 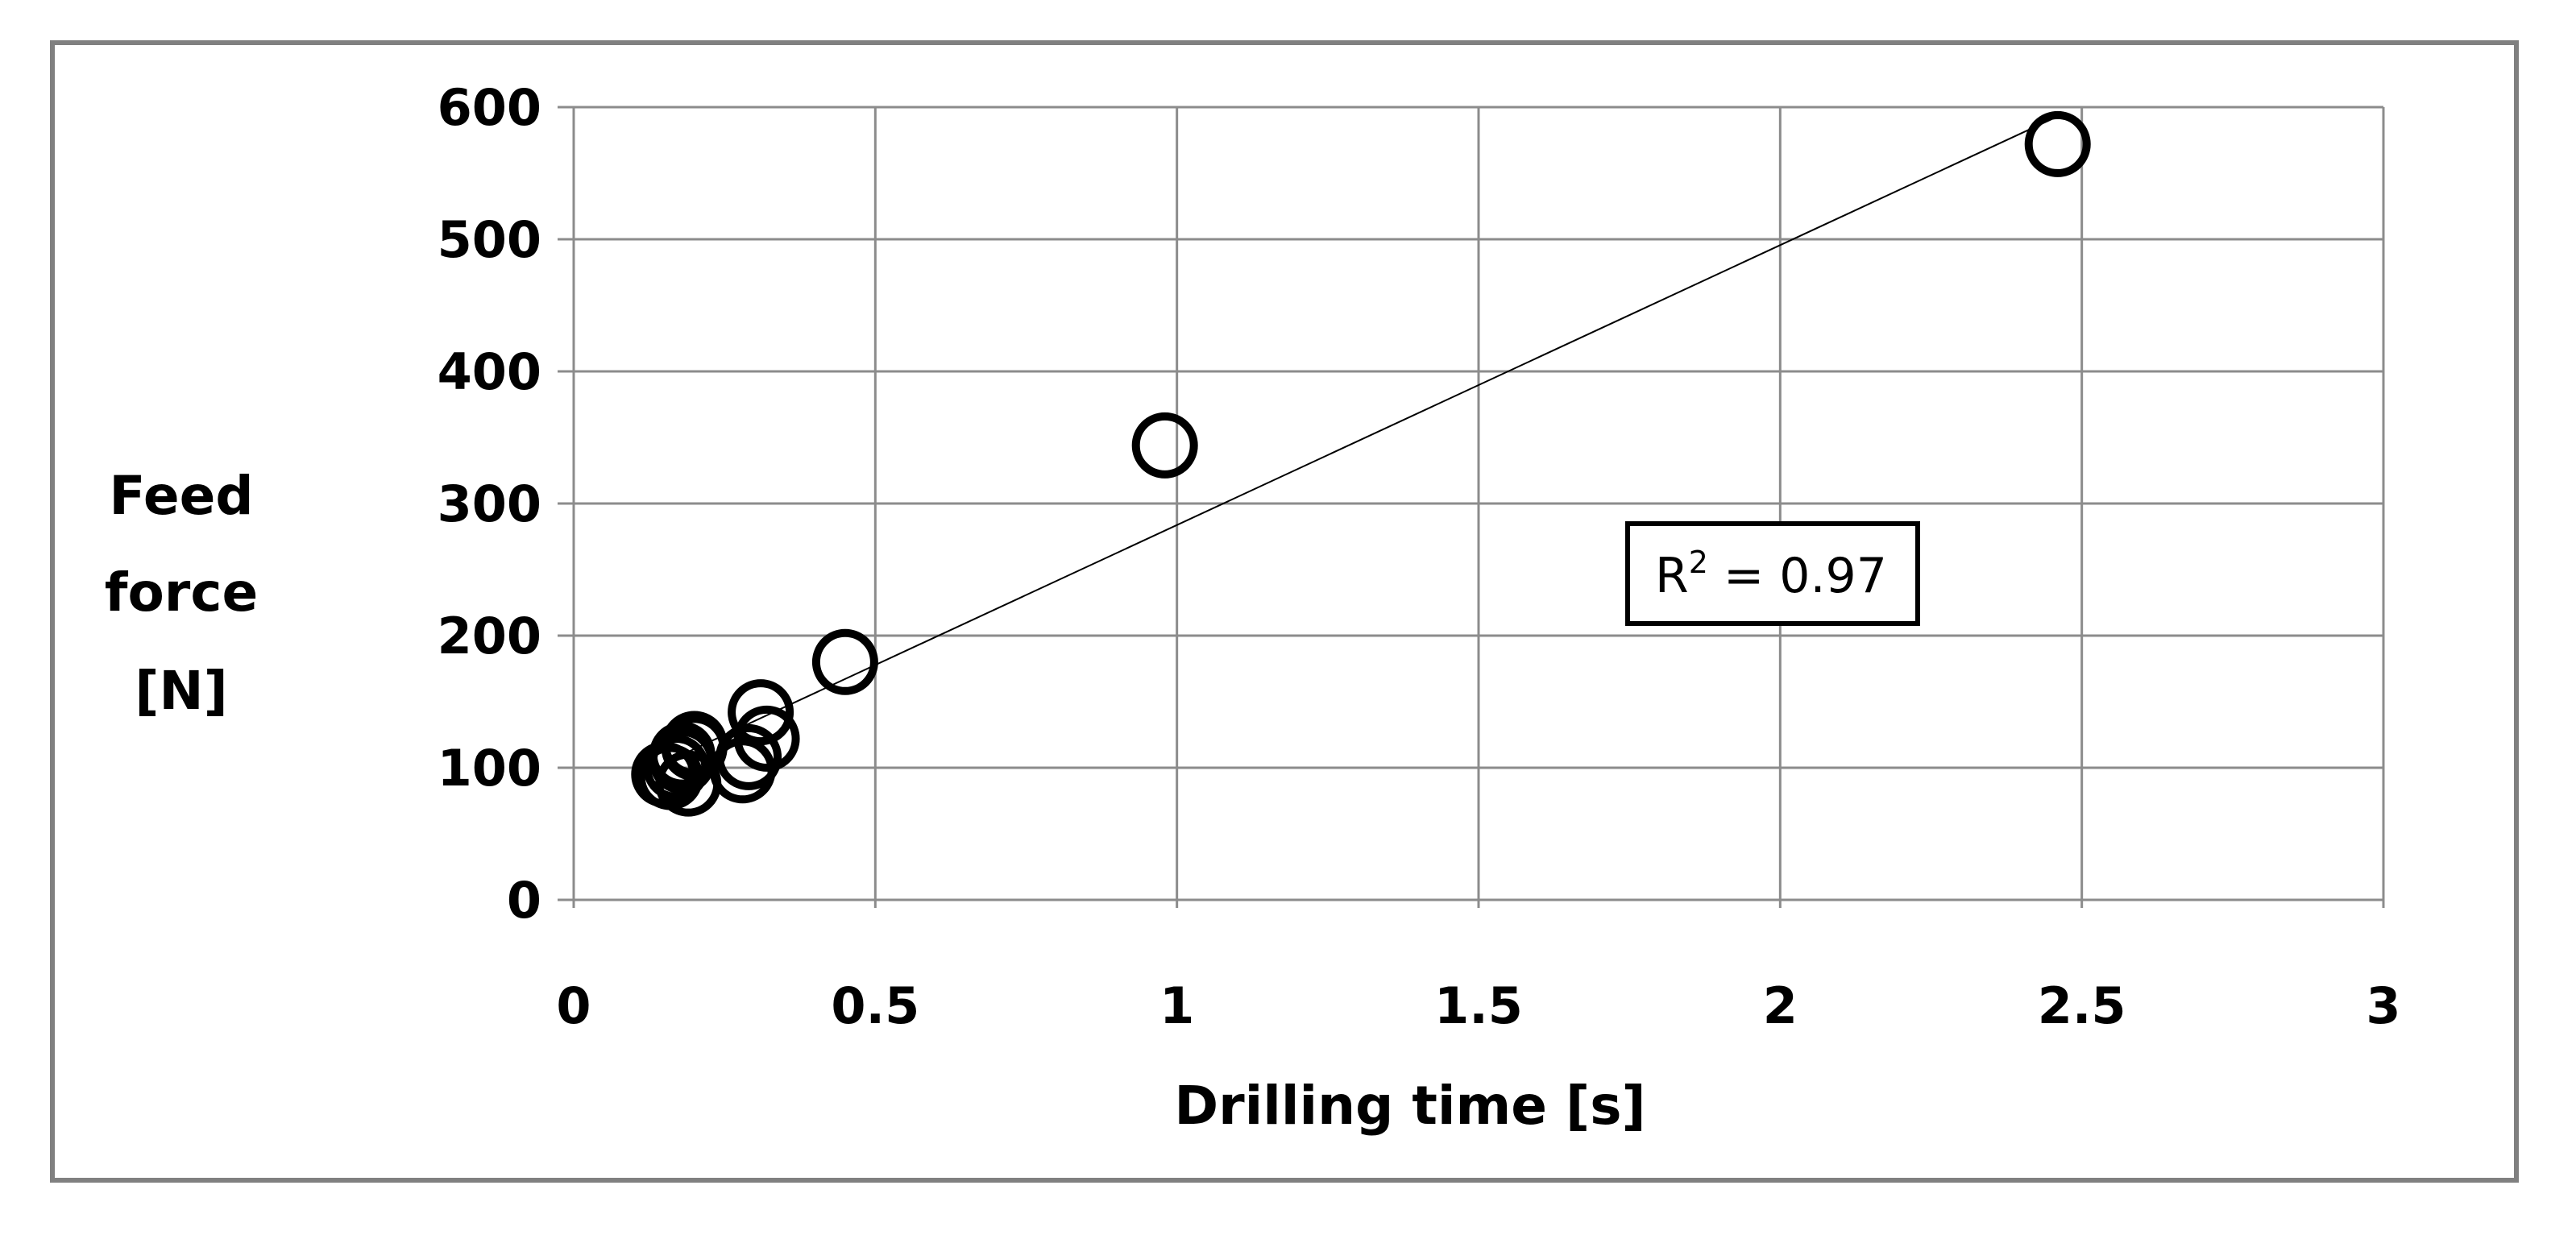 I want to click on x-tick-label: 1.5, so click(x=1478, y=1005).